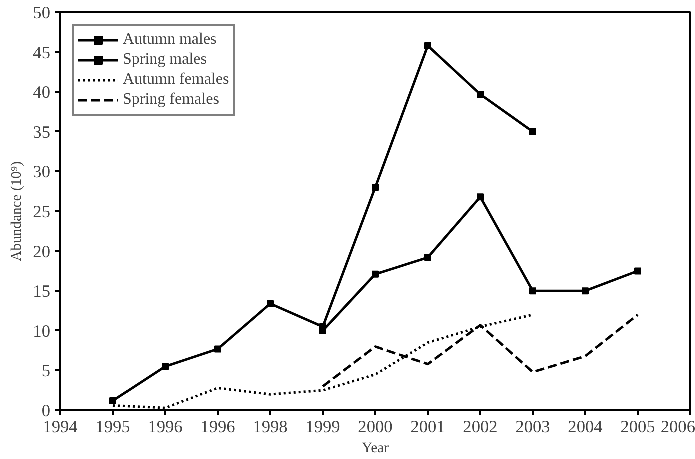 This screenshot has width=695, height=459. What do you see at coordinates (323, 427) in the screenshot?
I see `x-tick-label: 1999` at bounding box center [323, 427].